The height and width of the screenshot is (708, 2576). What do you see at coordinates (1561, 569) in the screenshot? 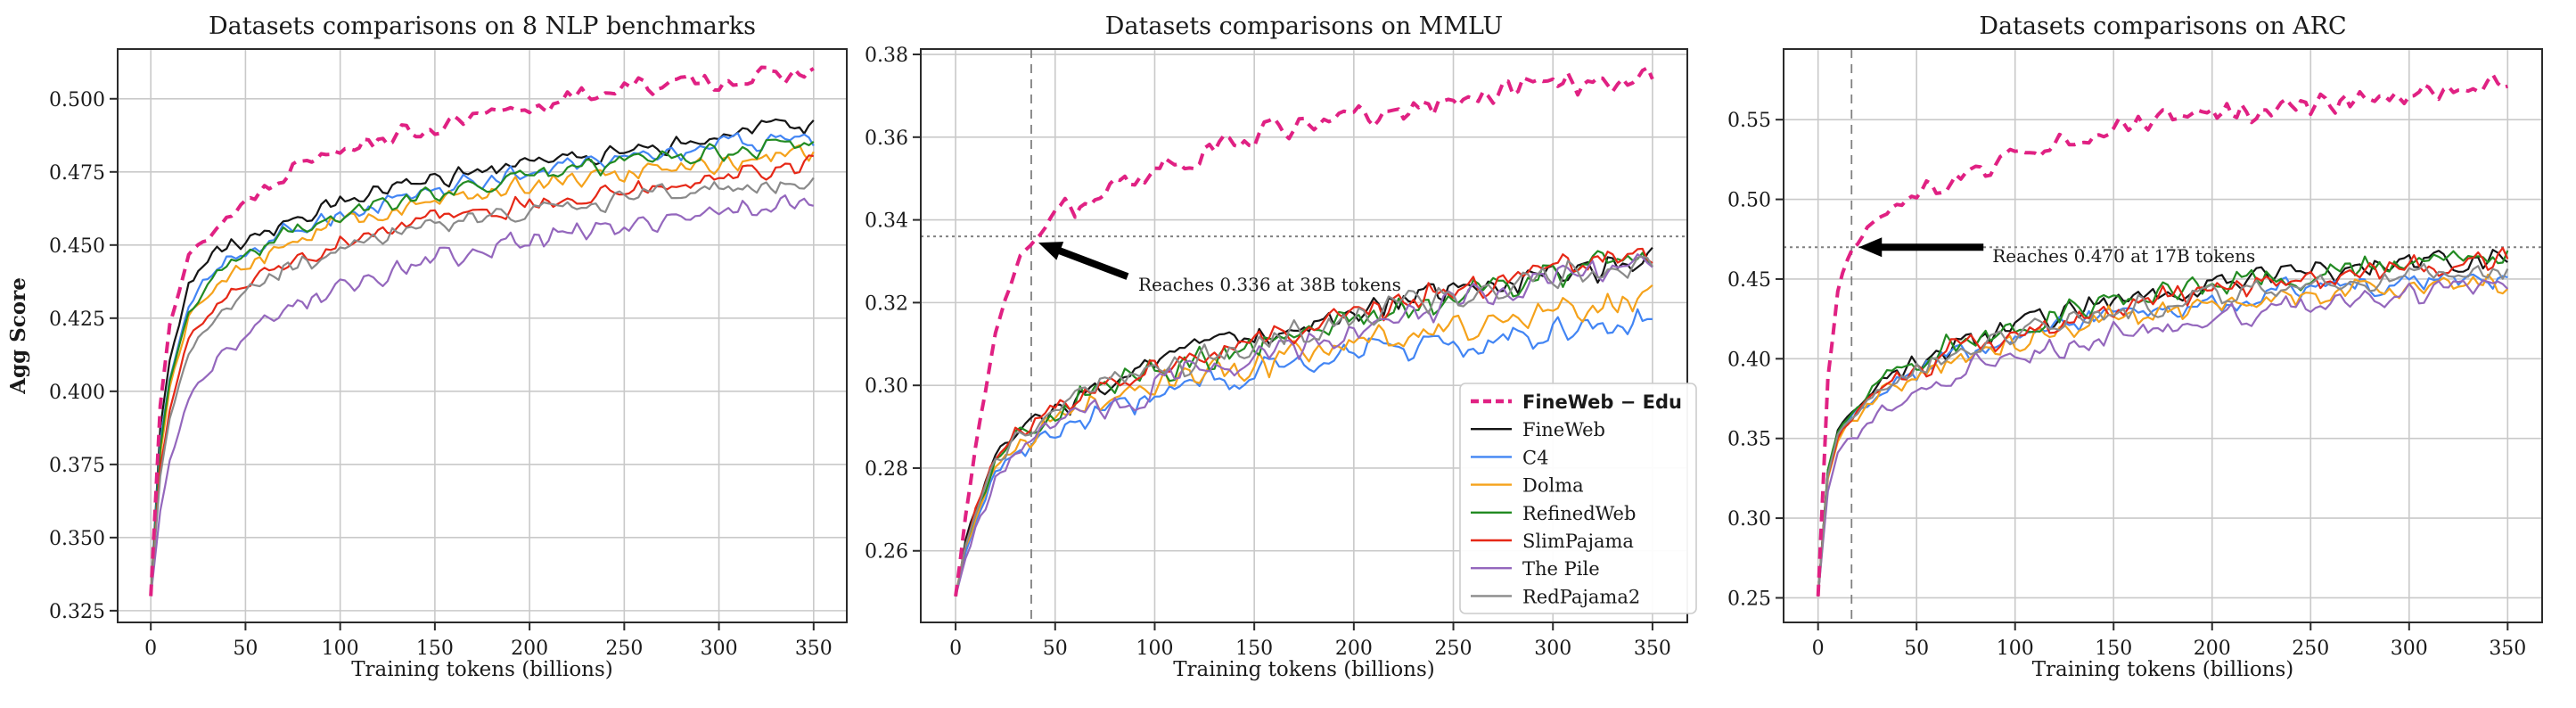
I see `legend-label-The-Pile: The Pile` at bounding box center [1561, 569].